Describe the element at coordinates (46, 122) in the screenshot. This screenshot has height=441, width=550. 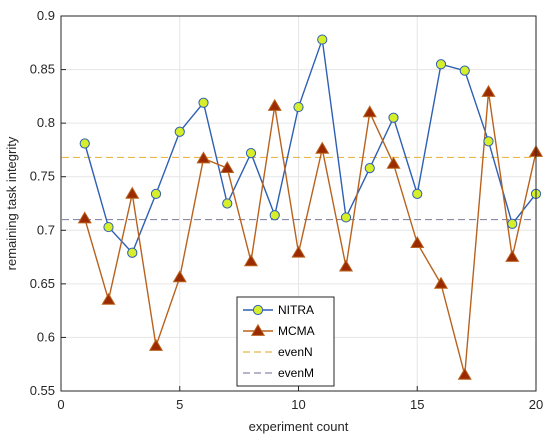
I see `y-tick-label: 0.8` at that location.